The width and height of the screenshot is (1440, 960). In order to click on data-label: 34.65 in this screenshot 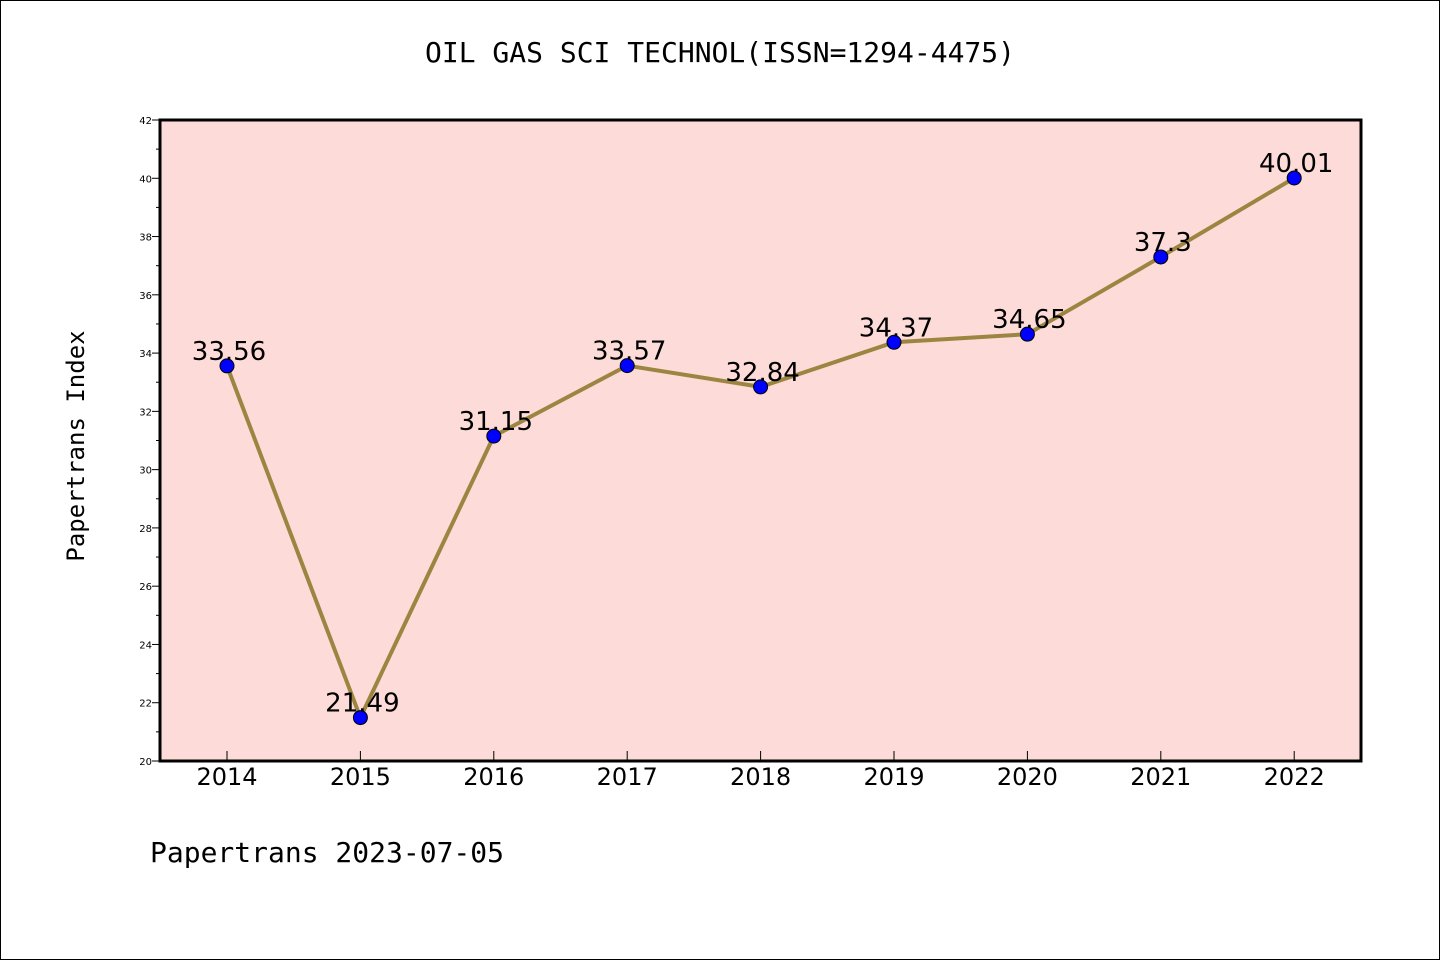, I will do `click(1029, 320)`.